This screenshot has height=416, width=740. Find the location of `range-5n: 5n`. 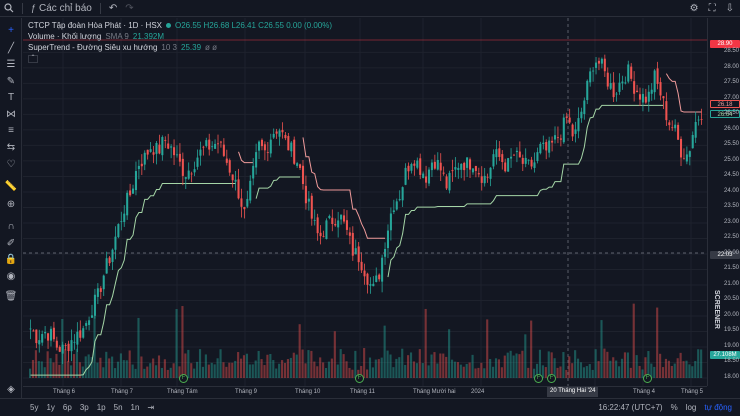

range-5n: 5n is located at coordinates (118, 407).